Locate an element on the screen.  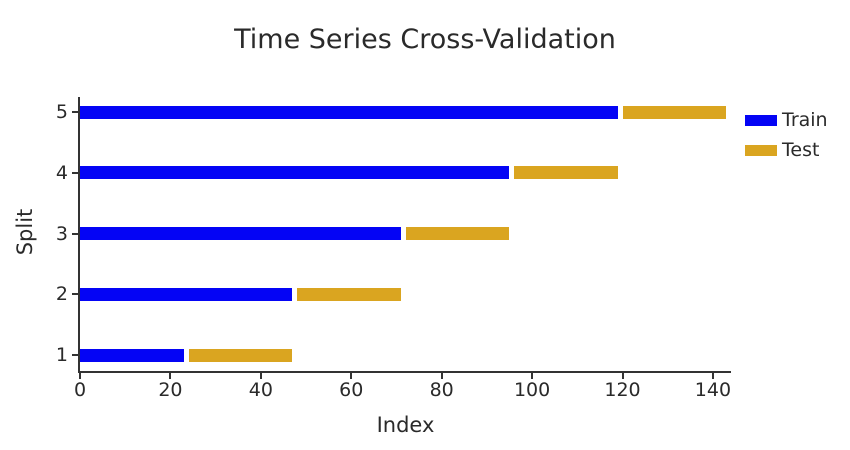
chart-title: Time Series Cross-Validation is located at coordinates (425, 39).